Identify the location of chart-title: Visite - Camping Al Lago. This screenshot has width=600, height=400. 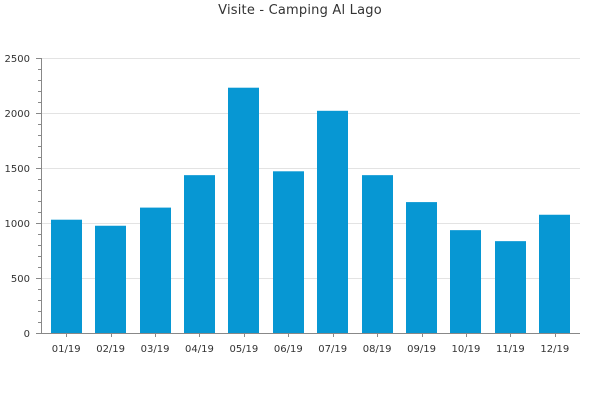
(300, 10).